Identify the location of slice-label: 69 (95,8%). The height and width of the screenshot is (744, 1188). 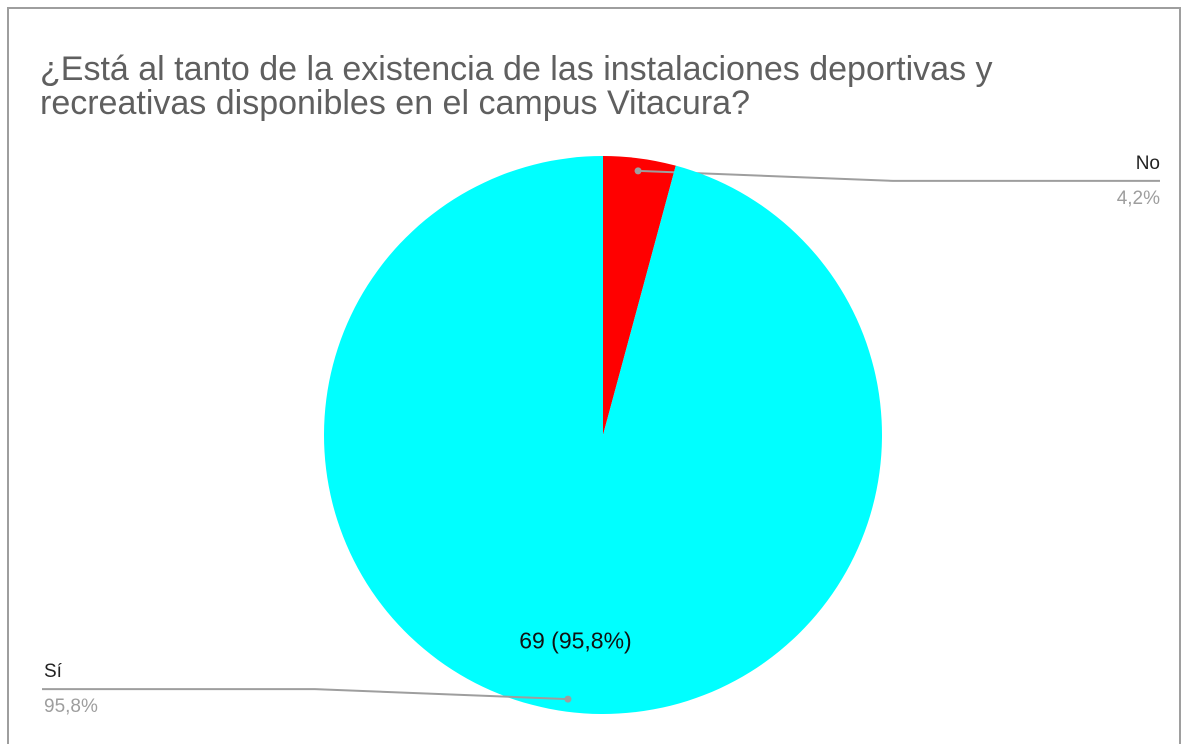
(575, 641).